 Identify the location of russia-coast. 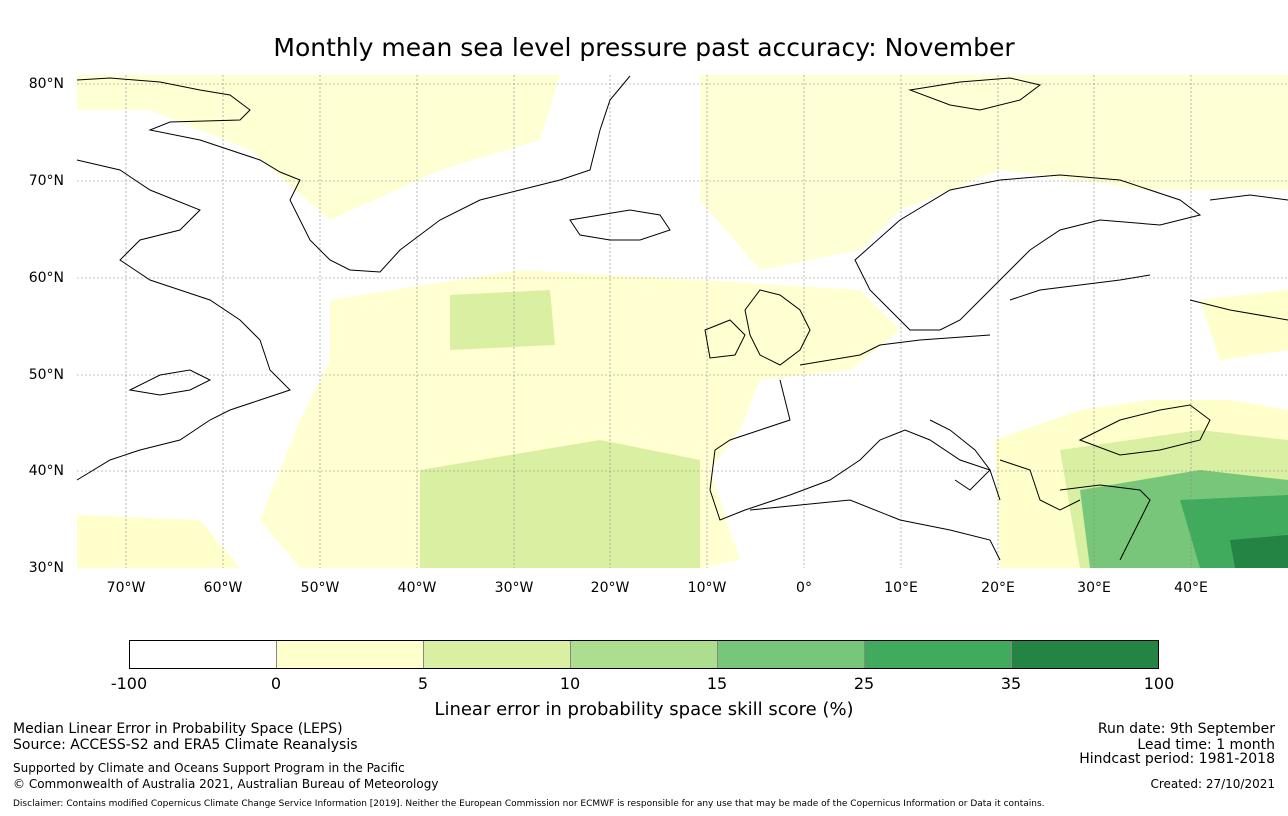
(1238, 310).